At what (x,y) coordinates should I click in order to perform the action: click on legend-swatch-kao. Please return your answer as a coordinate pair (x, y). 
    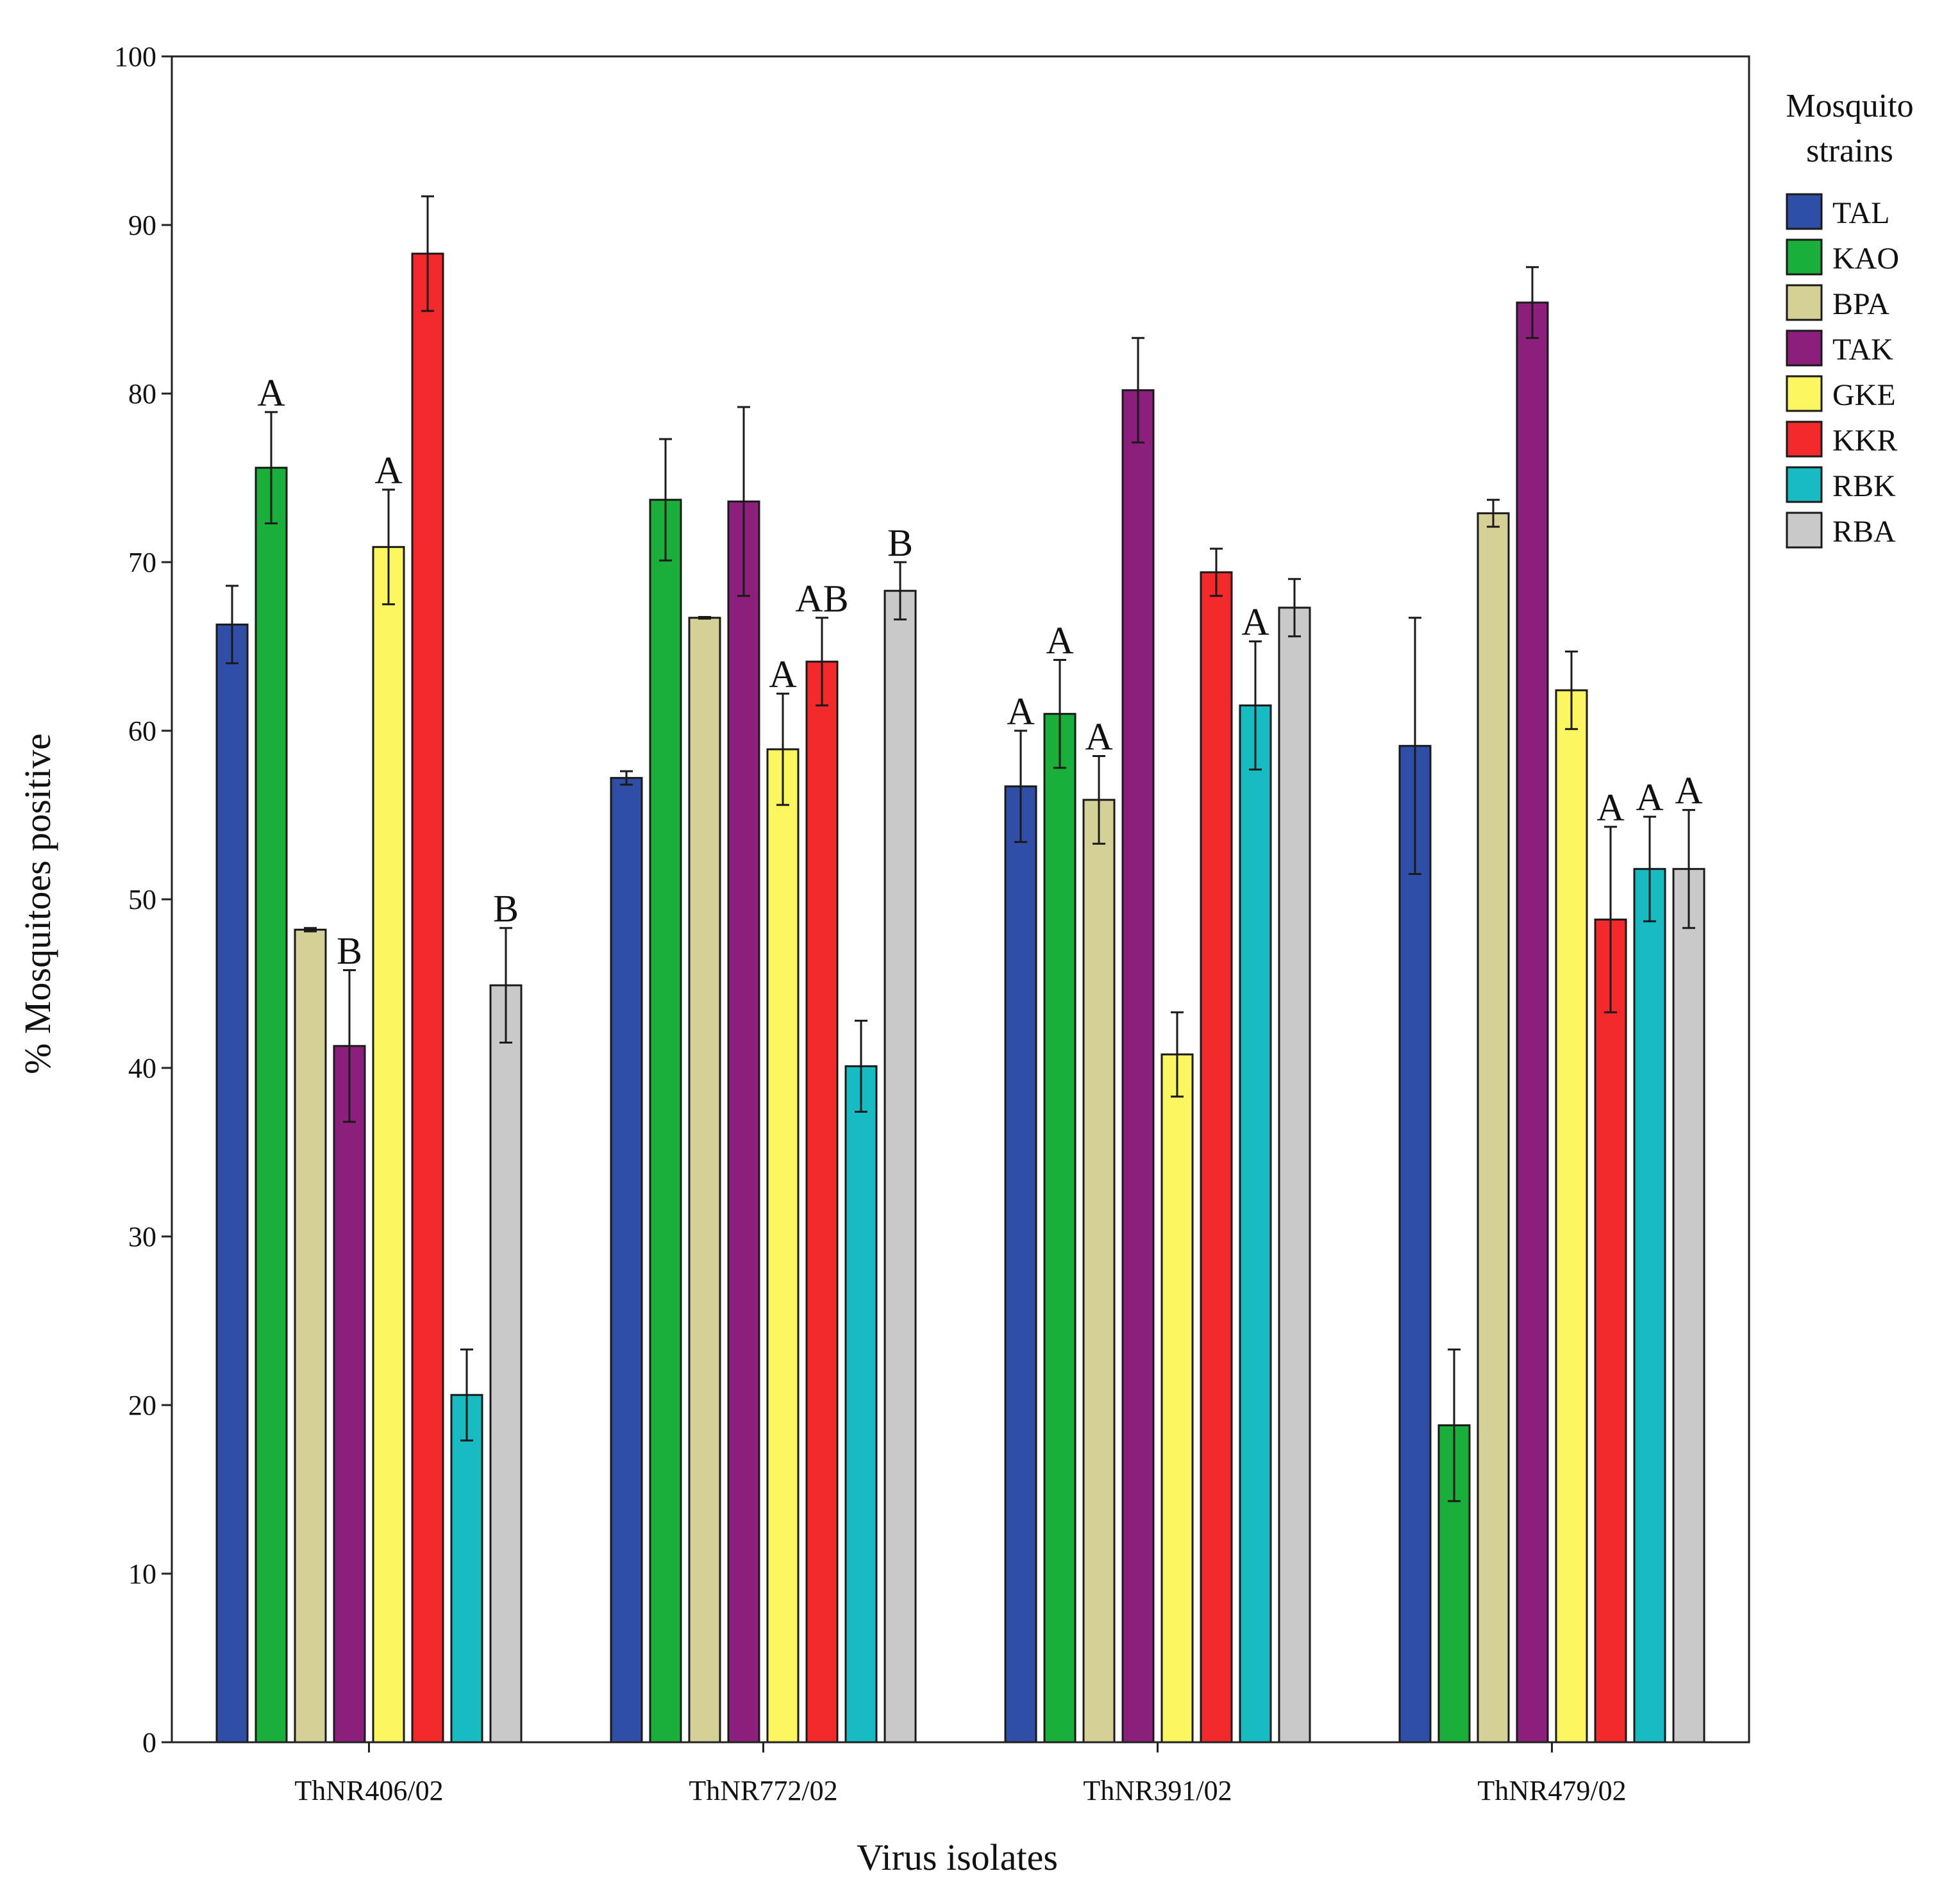
    Looking at the image, I should click on (1804, 257).